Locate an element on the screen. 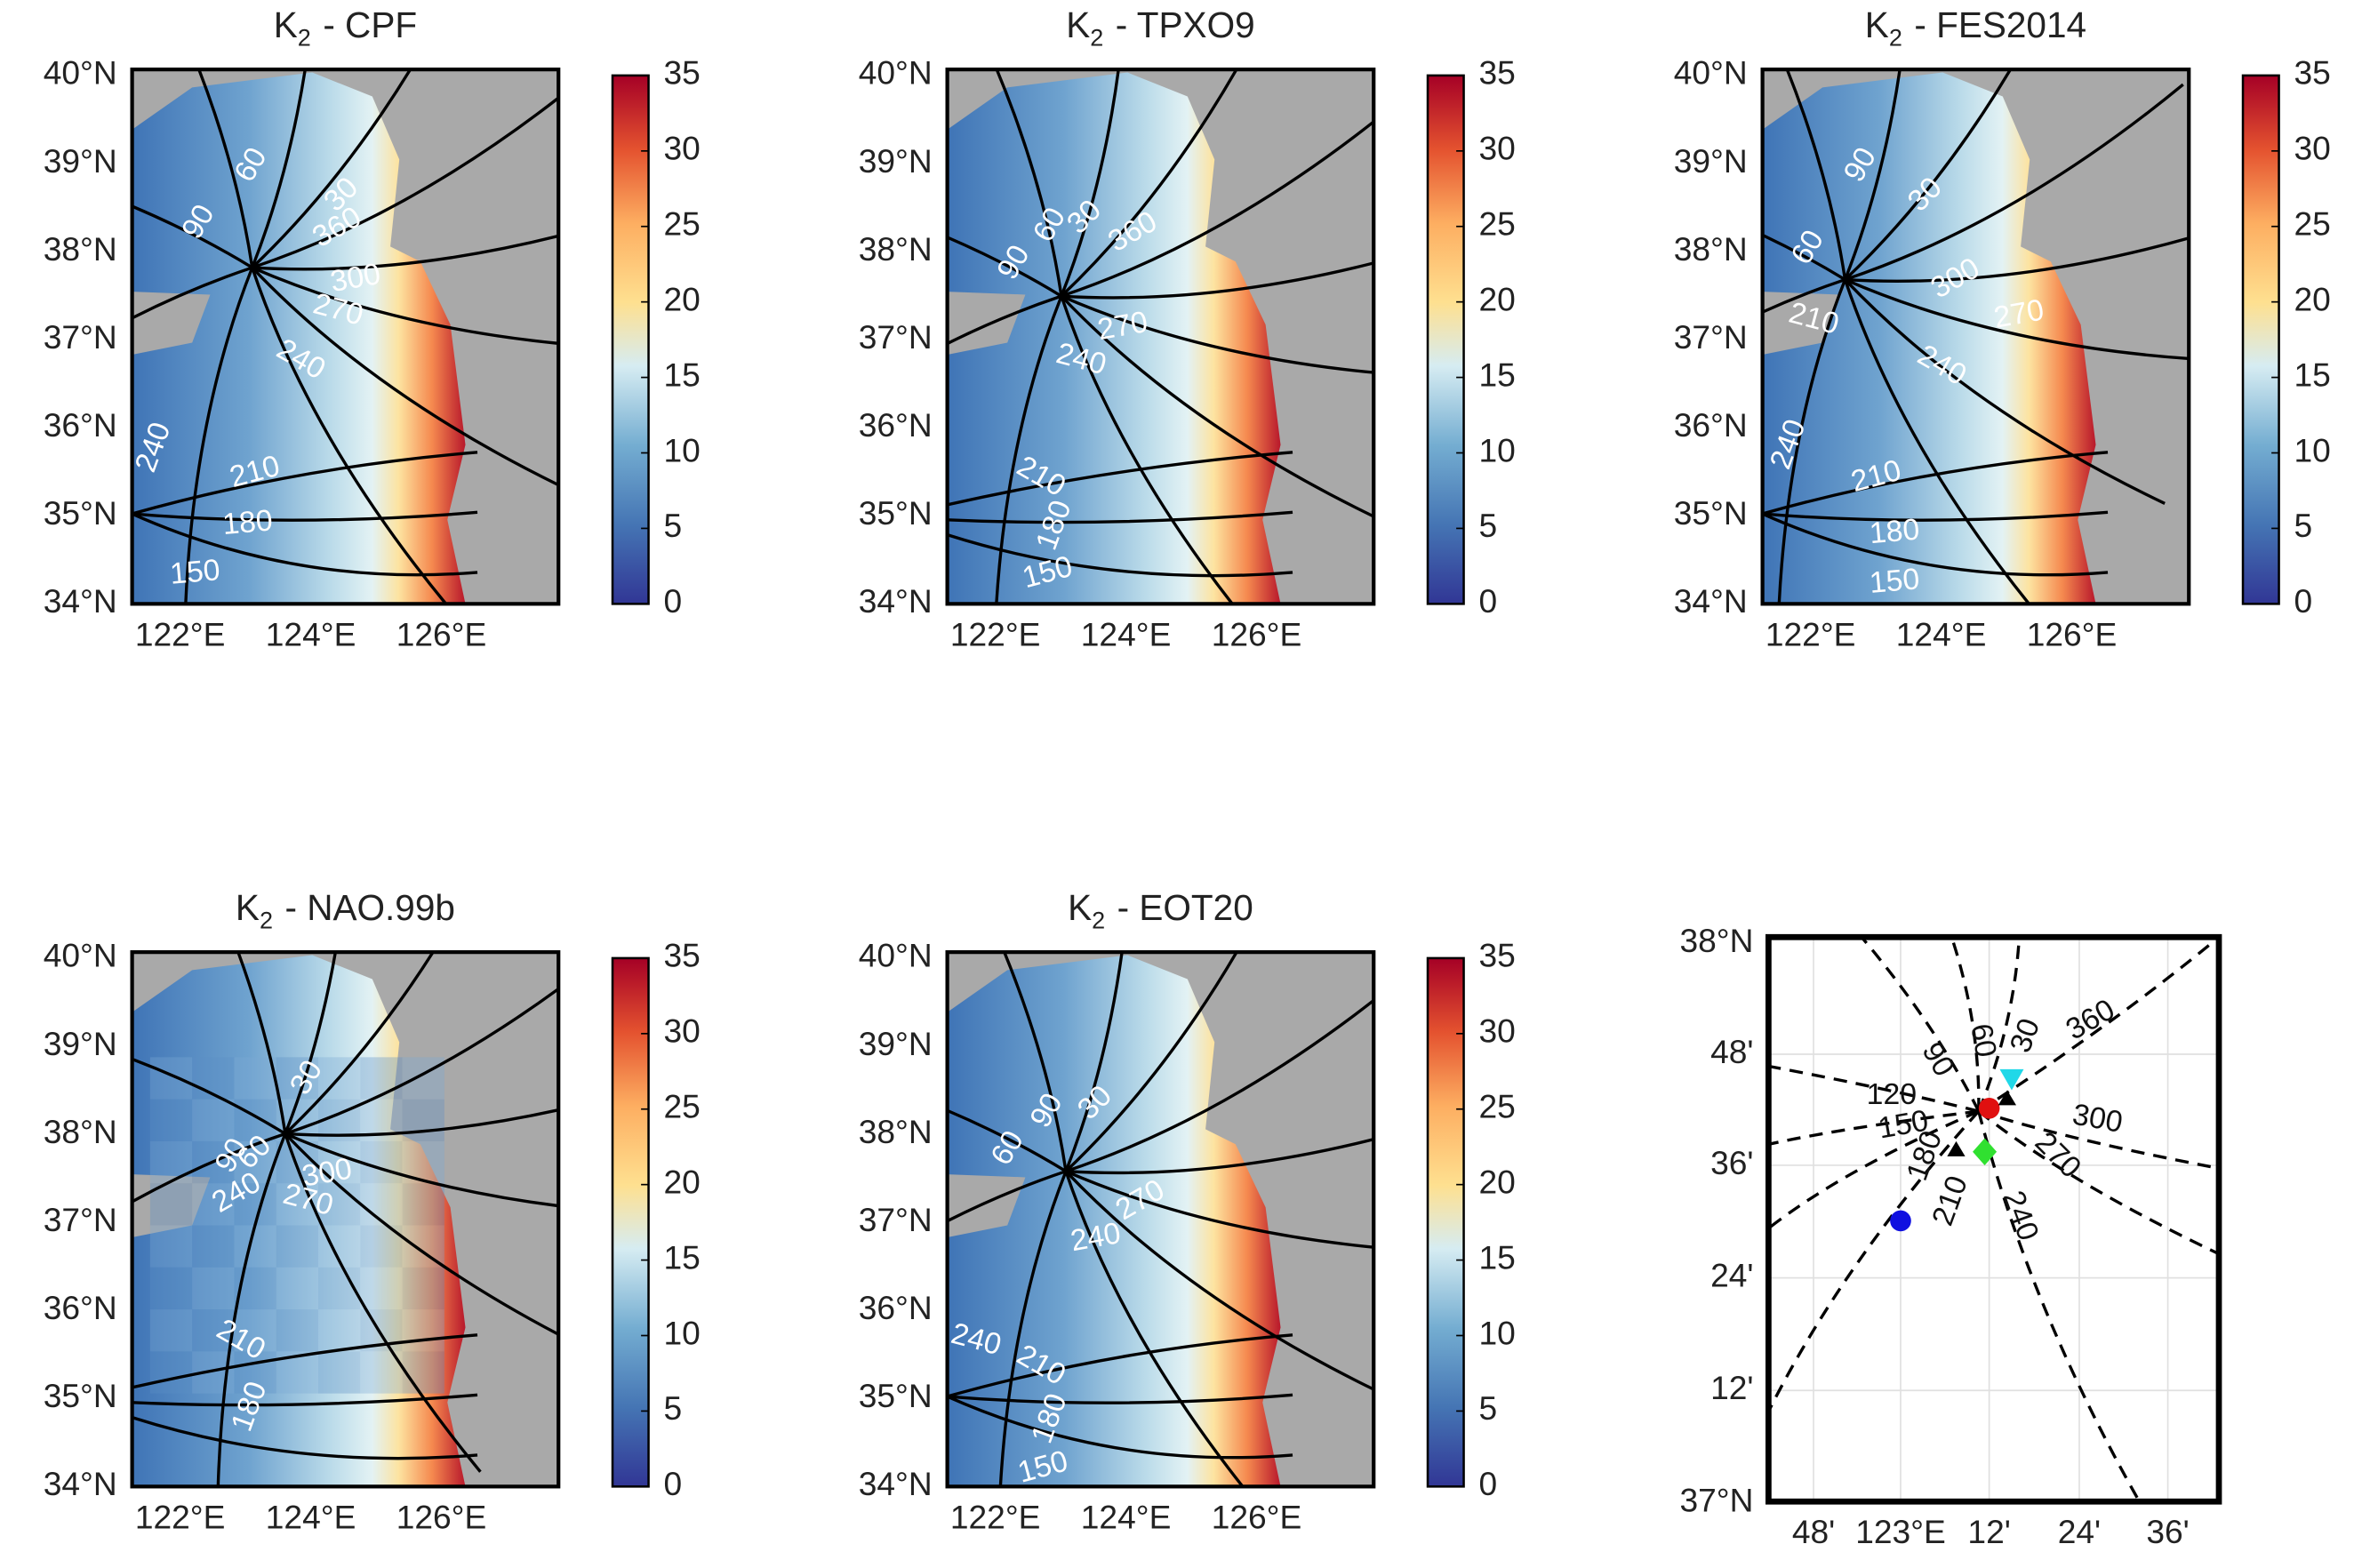 The width and height of the screenshot is (2354, 1568). colorbar-tick-label: 20 is located at coordinates (1496, 298).